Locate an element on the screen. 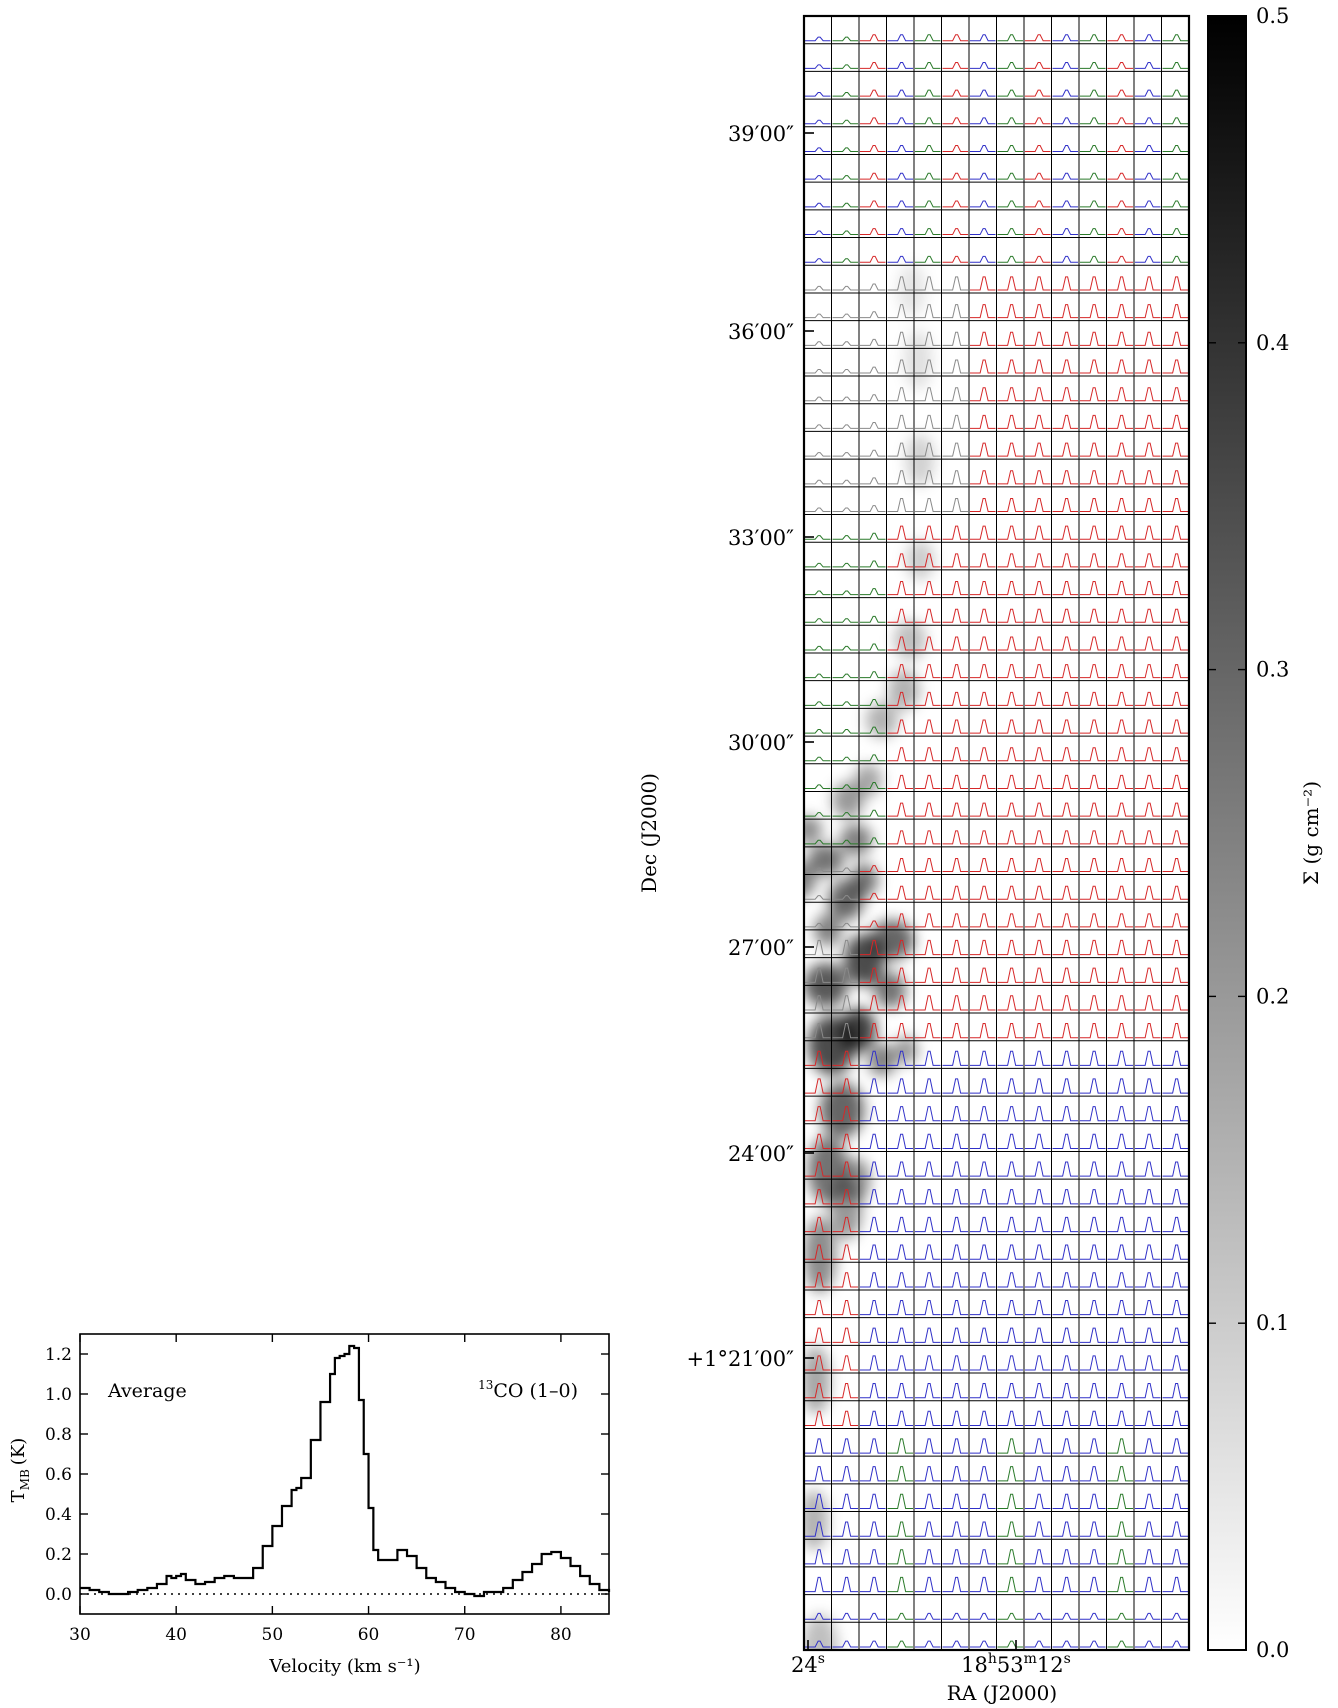 The width and height of the screenshot is (1338, 1708). x-tick-label: 30 is located at coordinates (80, 1635).